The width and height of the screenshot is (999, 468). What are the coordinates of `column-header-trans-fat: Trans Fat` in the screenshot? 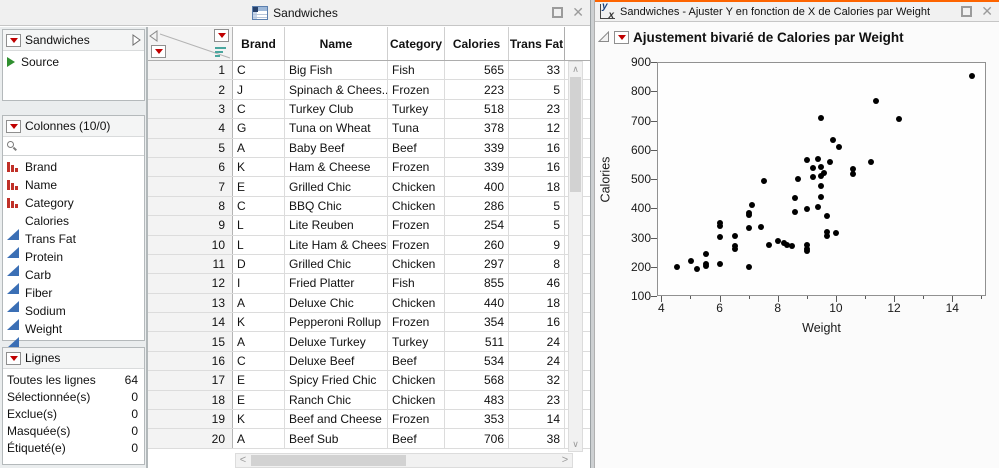 It's located at (537, 43).